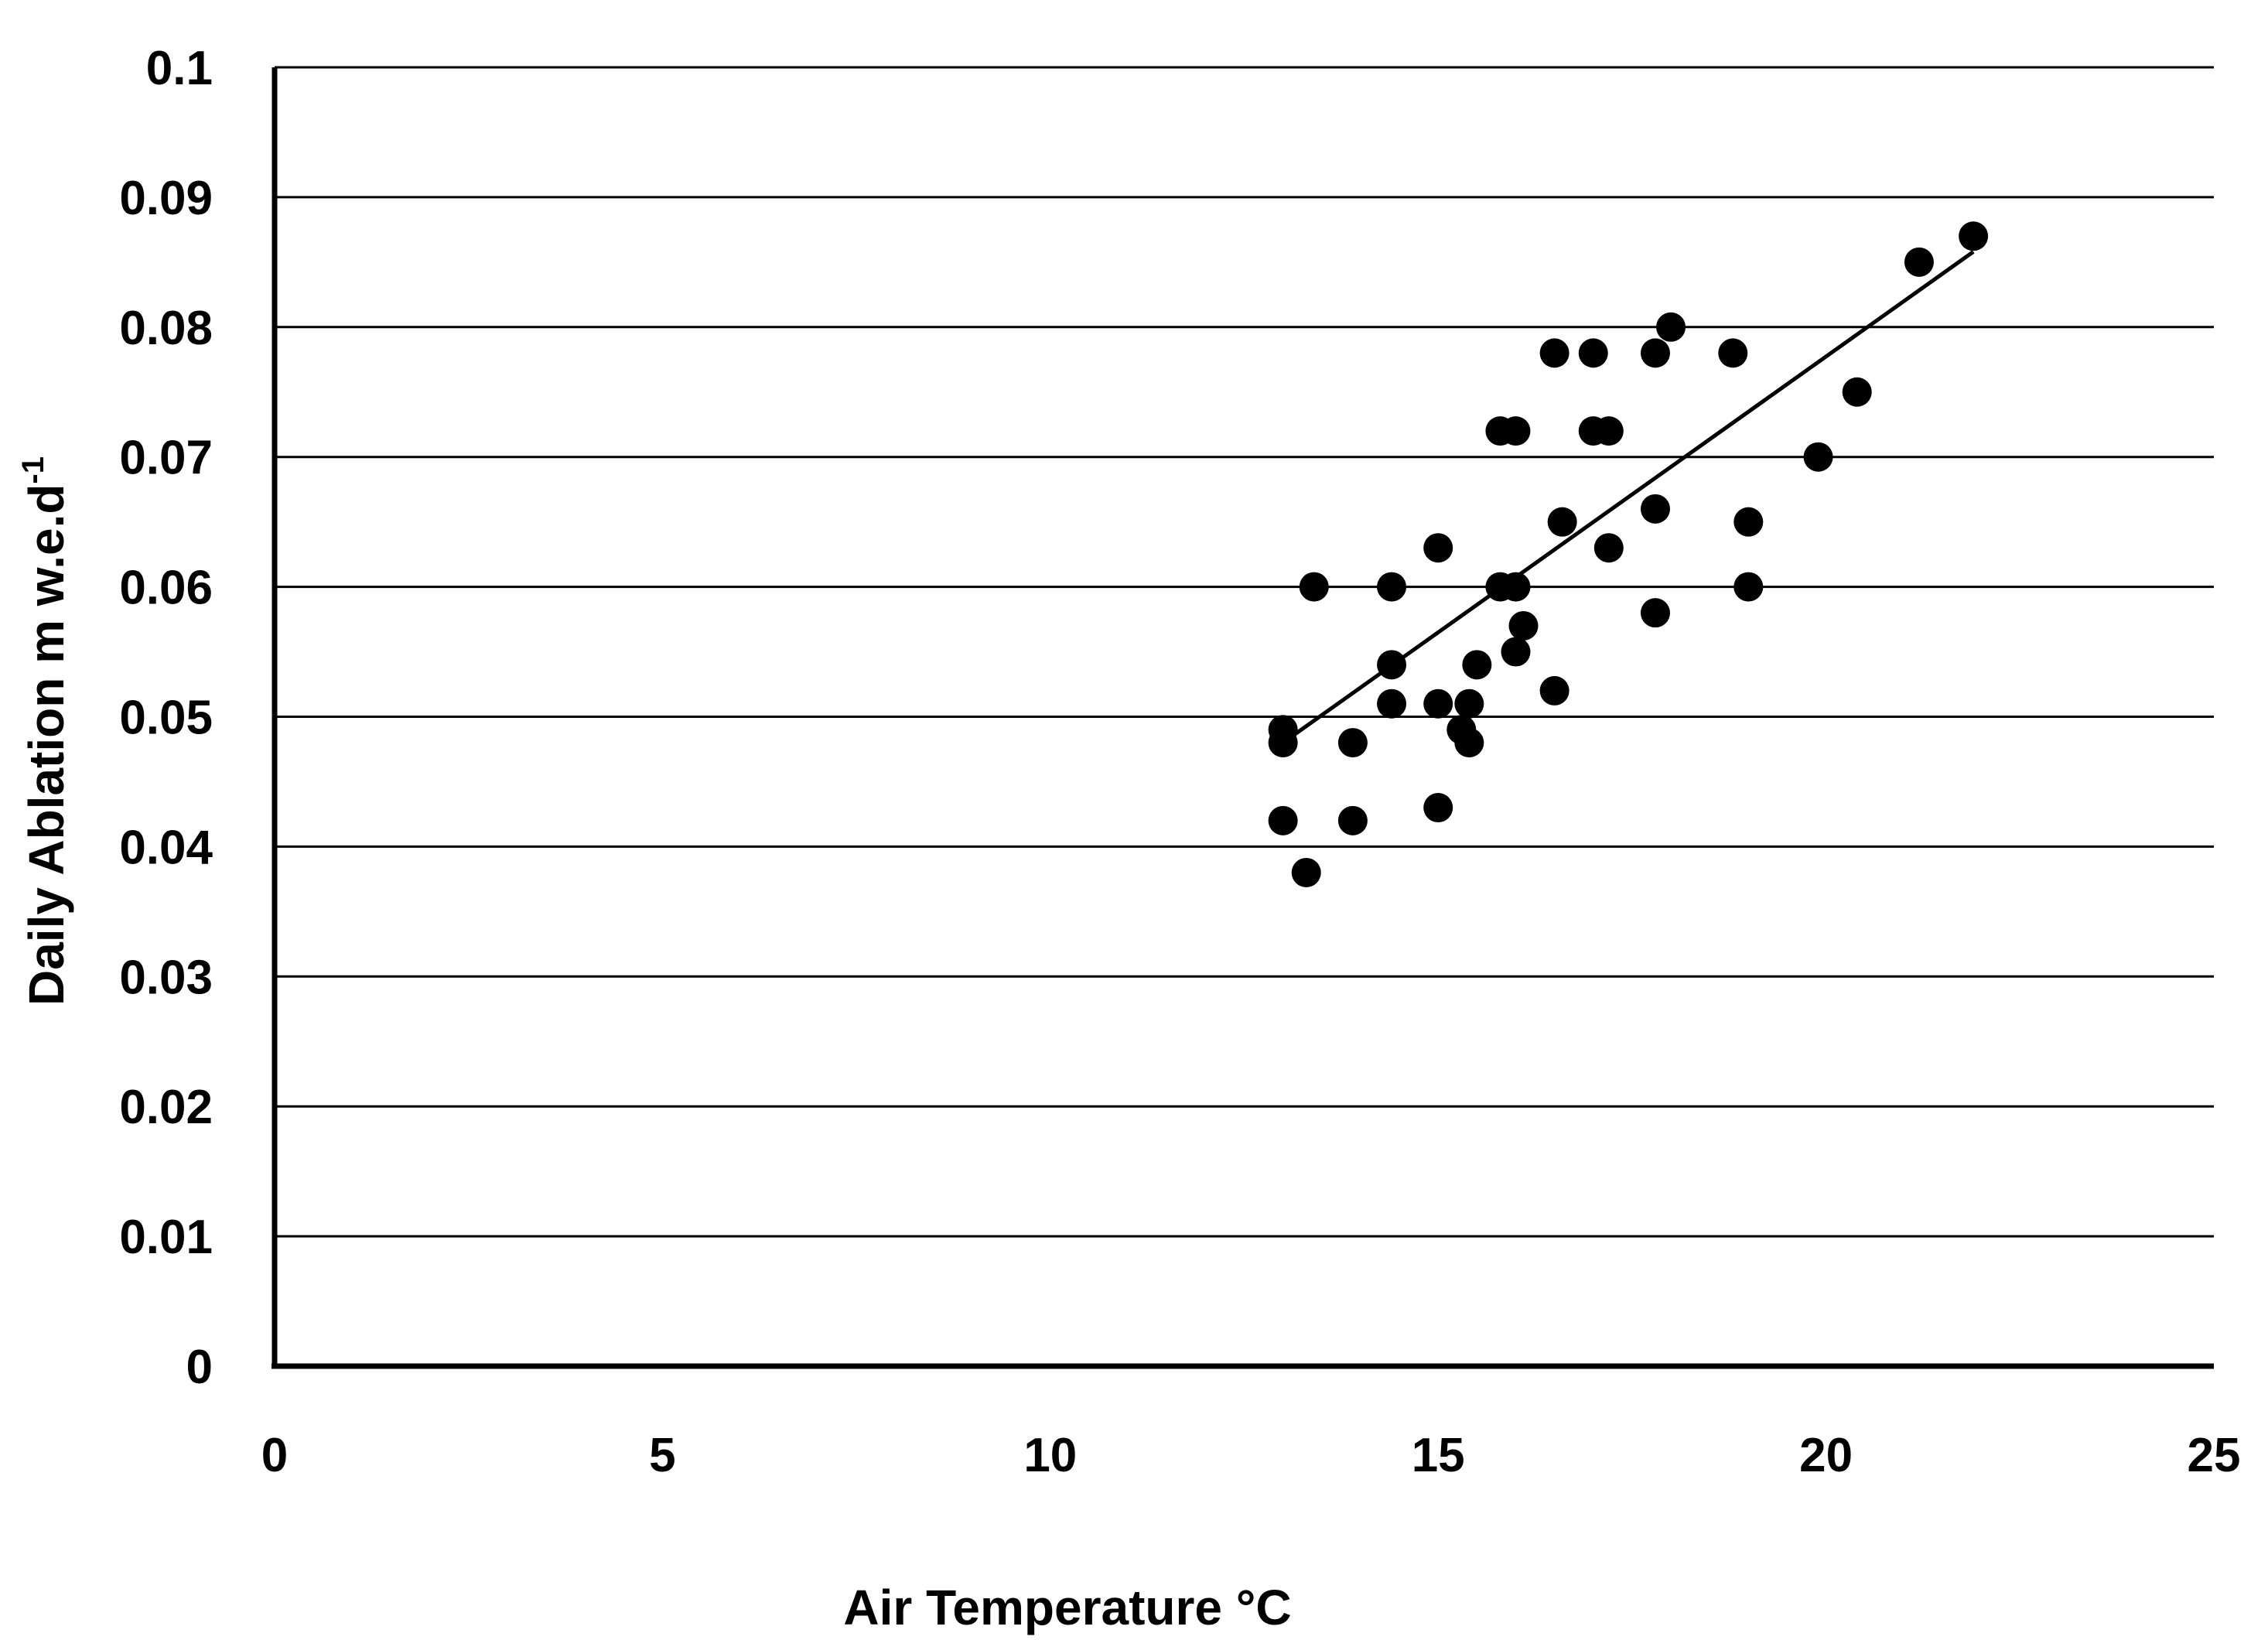 Image resolution: width=2268 pixels, height=1640 pixels. I want to click on y-tick-labels: 0 0.01 0.02 0.03 0.04 0.05 0.06 0.07 0.08 0.09 0.1, so click(166, 718).